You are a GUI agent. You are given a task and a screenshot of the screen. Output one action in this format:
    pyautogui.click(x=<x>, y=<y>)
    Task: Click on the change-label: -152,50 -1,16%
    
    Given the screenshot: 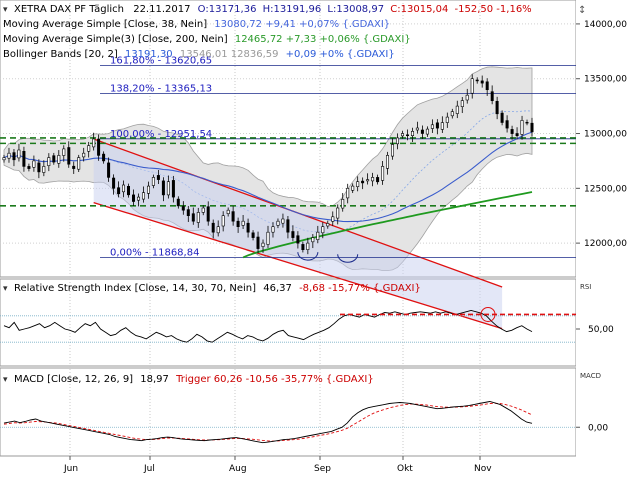 What is the action you would take?
    pyautogui.click(x=493, y=9)
    